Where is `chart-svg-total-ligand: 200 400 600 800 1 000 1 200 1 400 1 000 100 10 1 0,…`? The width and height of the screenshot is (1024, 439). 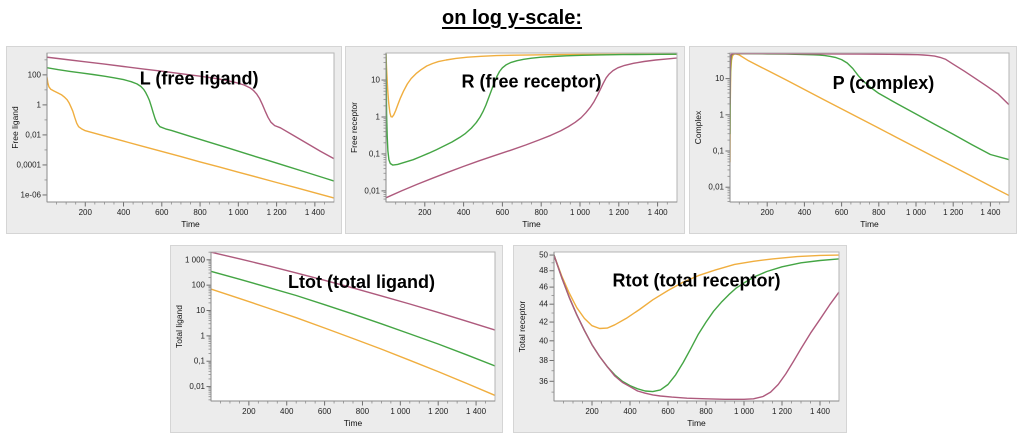 chart-svg-total-ligand: 200 400 600 800 1 000 1 200 1 400 1 000 100 10 1 0,… is located at coordinates (335, 339).